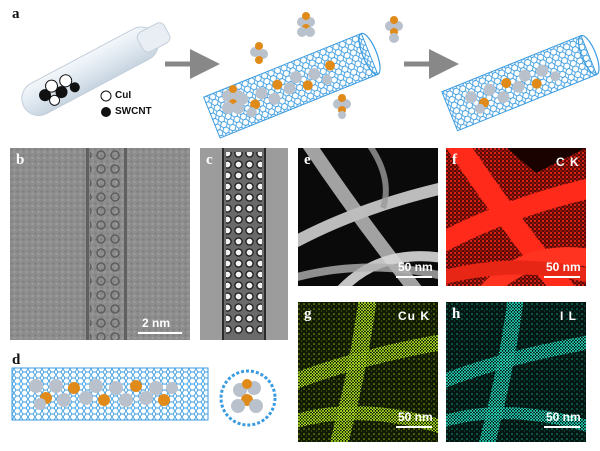  Describe the element at coordinates (568, 316) in the screenshot. I see `element-label-h: I L` at that location.